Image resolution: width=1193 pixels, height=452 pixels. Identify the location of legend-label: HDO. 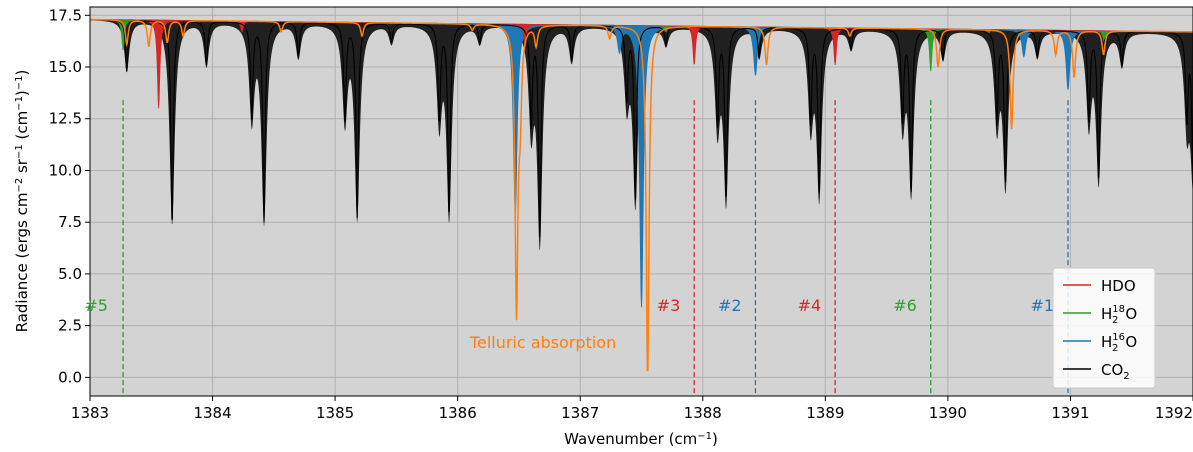
(1118, 286).